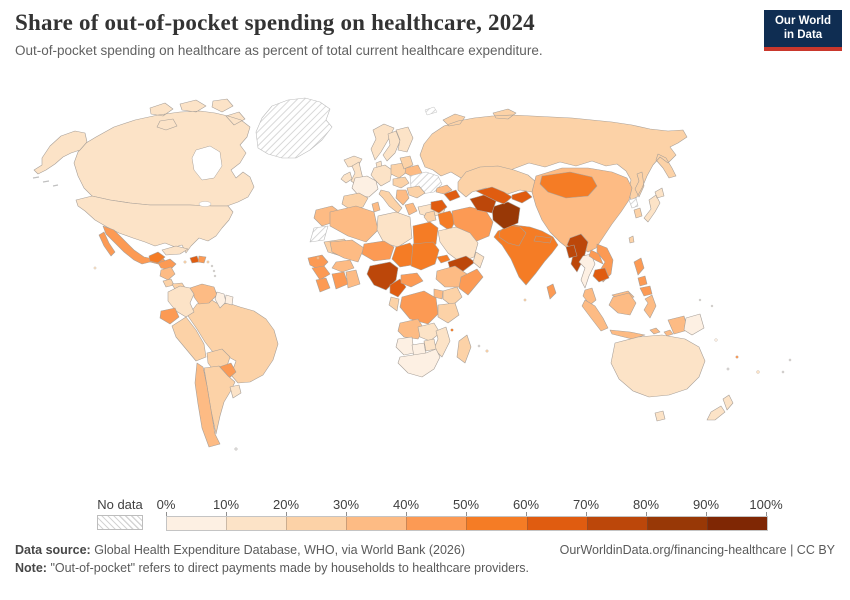  I want to click on country-burkina-faso, so click(343, 266).